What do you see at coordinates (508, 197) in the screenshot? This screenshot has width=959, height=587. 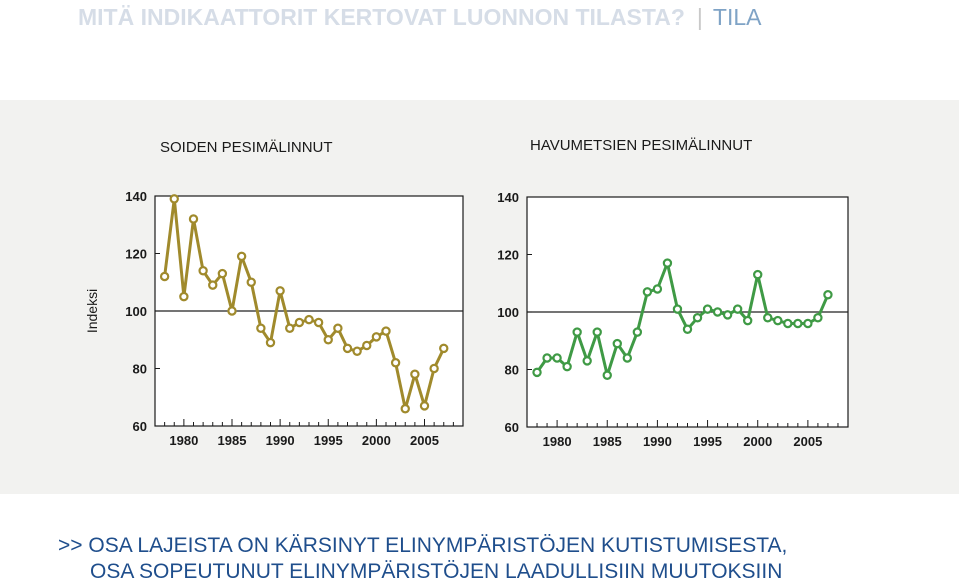 I see `havumetsien-y-tick-label: 140` at bounding box center [508, 197].